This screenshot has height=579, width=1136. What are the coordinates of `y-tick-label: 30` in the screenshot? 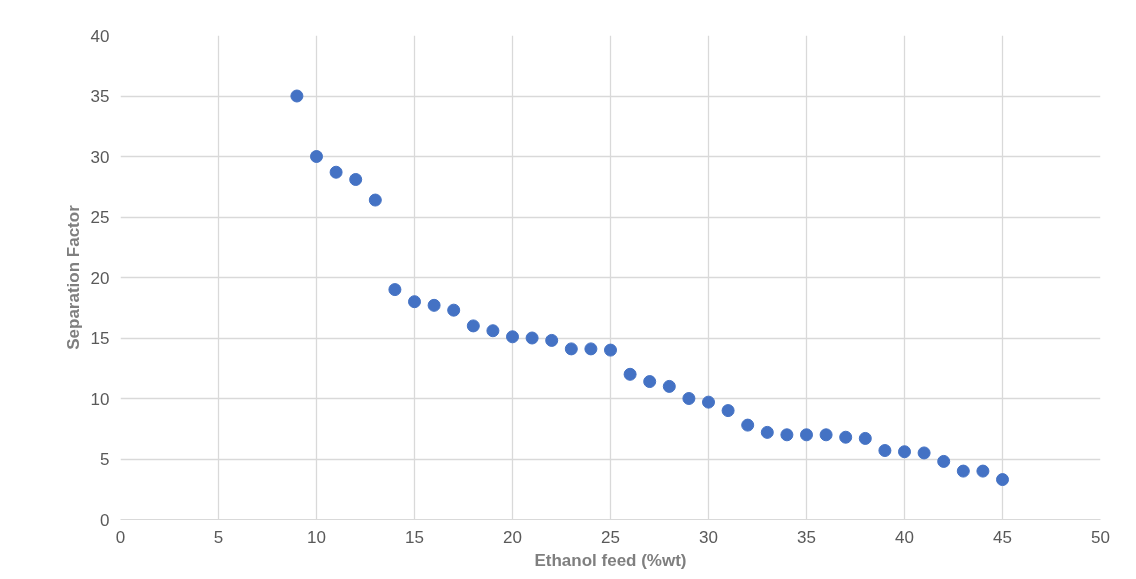 It's located at (100, 157).